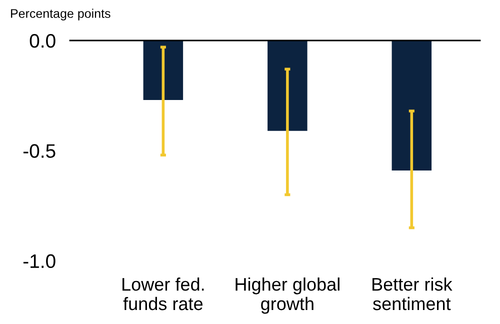  What do you see at coordinates (39, 151) in the screenshot?
I see `y-tick-label: -0.5` at bounding box center [39, 151].